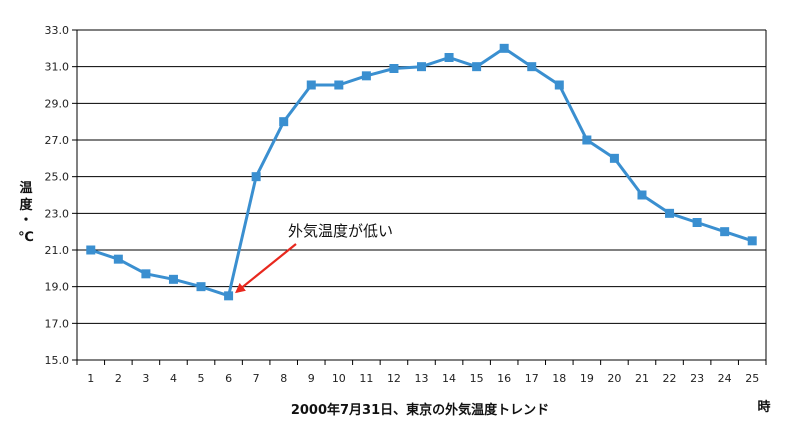  Describe the element at coordinates (394, 378) in the screenshot. I see `x-tick-label: 12` at that location.